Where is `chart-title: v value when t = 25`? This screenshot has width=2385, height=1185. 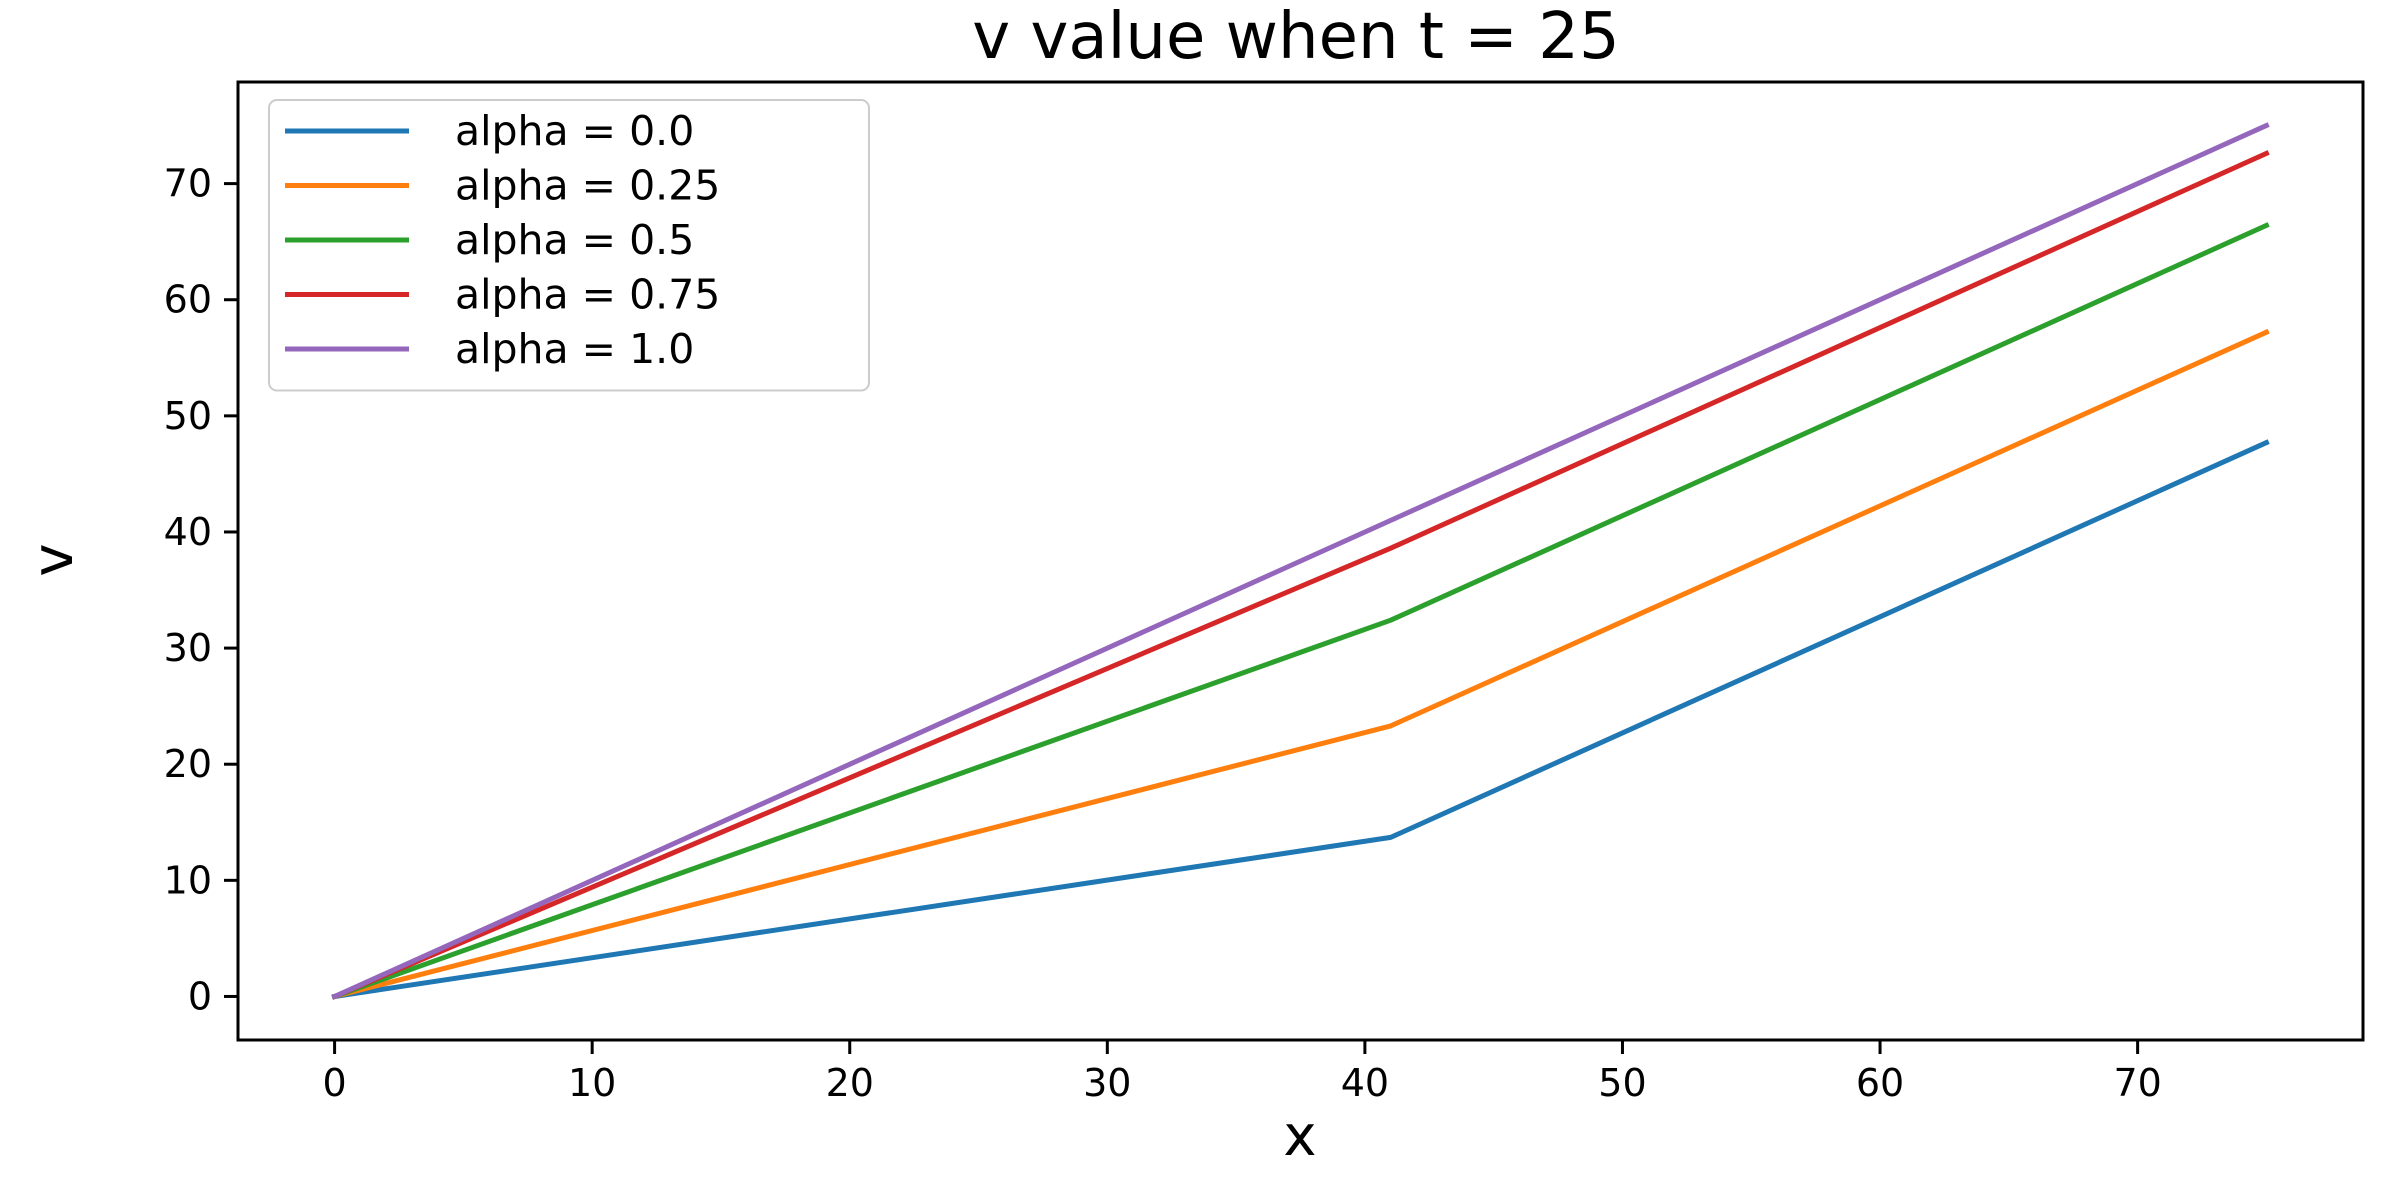 chart-title: v value when t = 25 is located at coordinates (1295, 37).